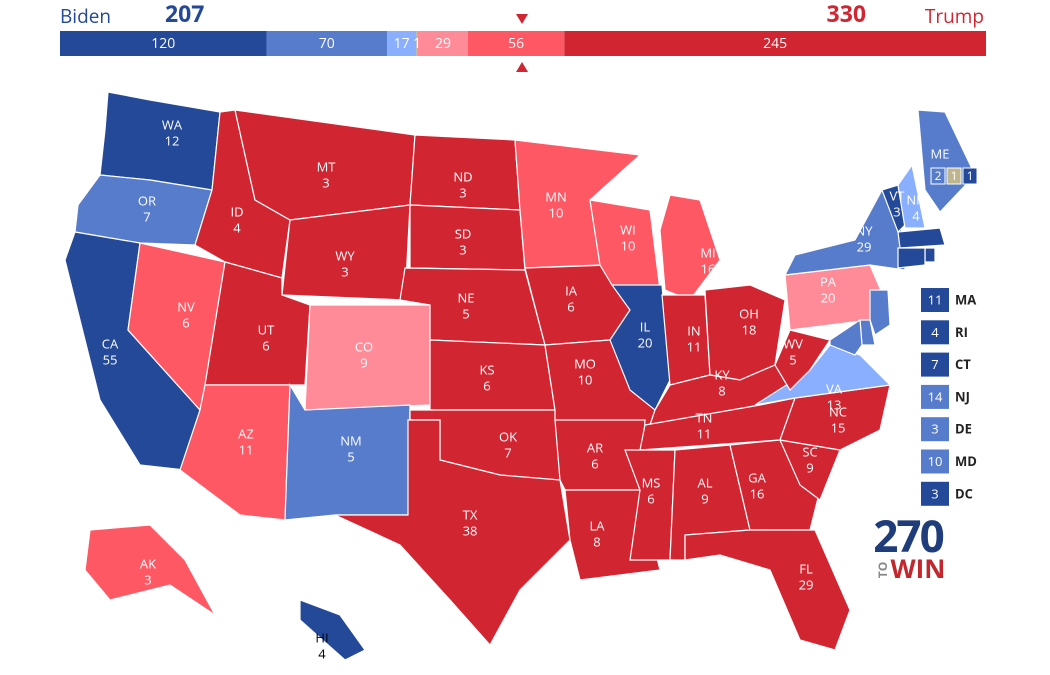 The width and height of the screenshot is (1050, 675). Describe the element at coordinates (828, 281) in the screenshot. I see `state-abbr: PA` at that location.